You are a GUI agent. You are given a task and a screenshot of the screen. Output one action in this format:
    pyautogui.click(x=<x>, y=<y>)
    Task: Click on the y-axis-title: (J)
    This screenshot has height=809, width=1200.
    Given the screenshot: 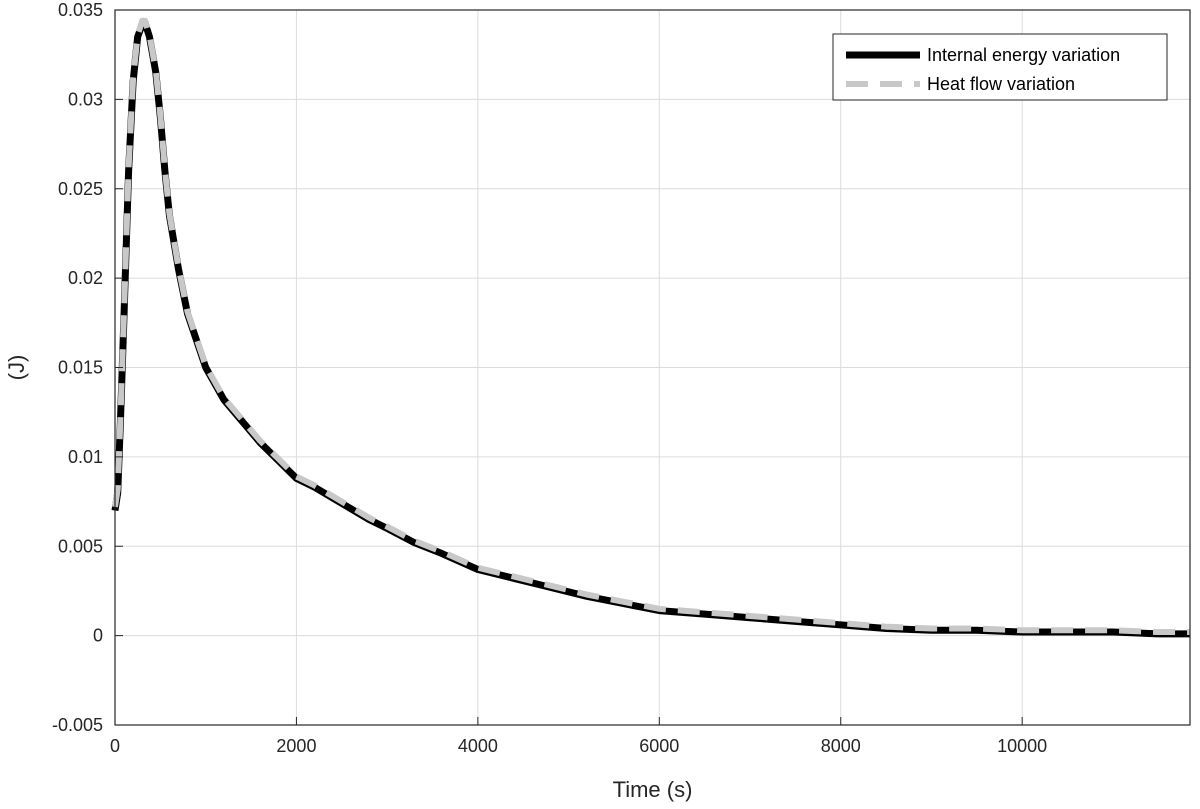 What is the action you would take?
    pyautogui.click(x=16, y=368)
    